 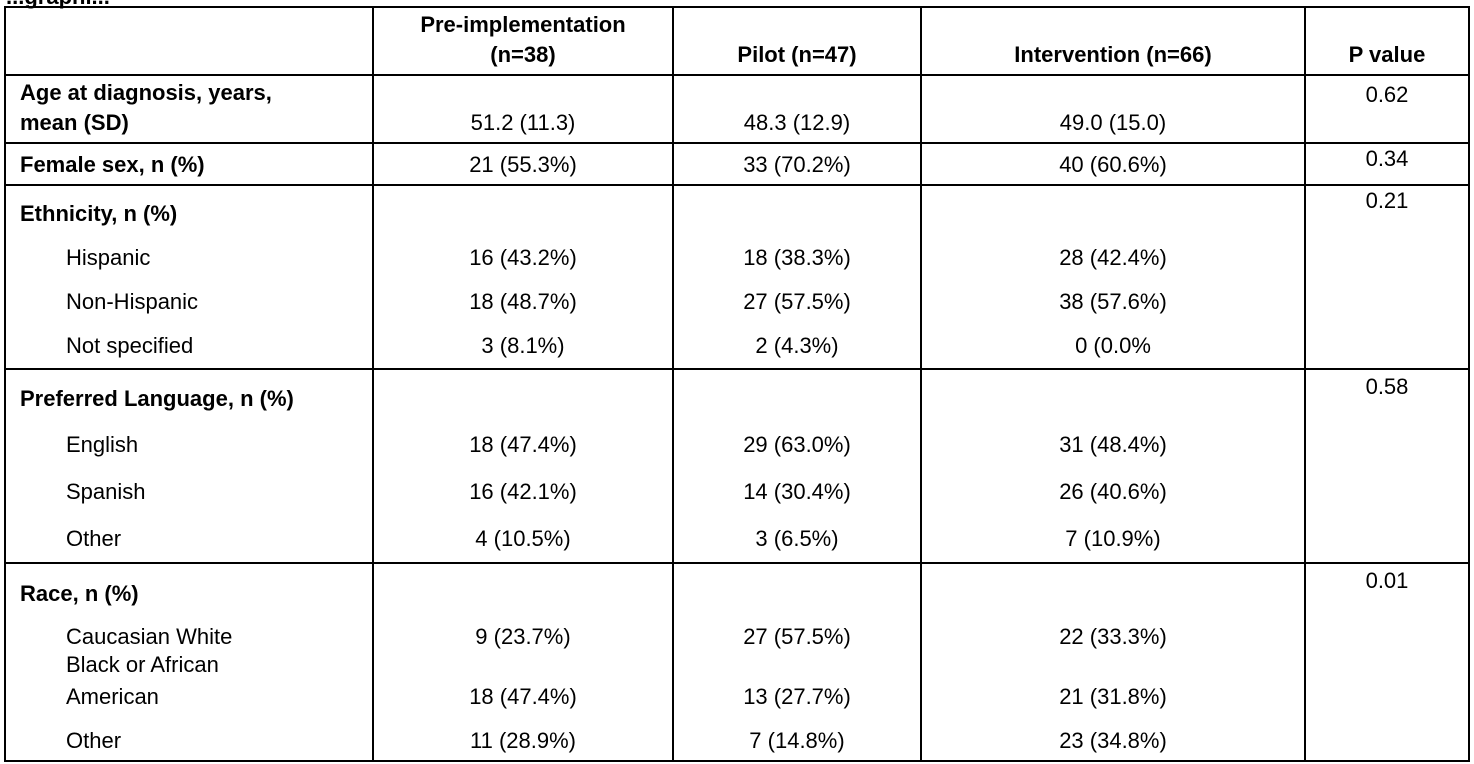 What do you see at coordinates (523, 491) in the screenshot?
I see `cell-lang-es-pre: 16 (42.1%)` at bounding box center [523, 491].